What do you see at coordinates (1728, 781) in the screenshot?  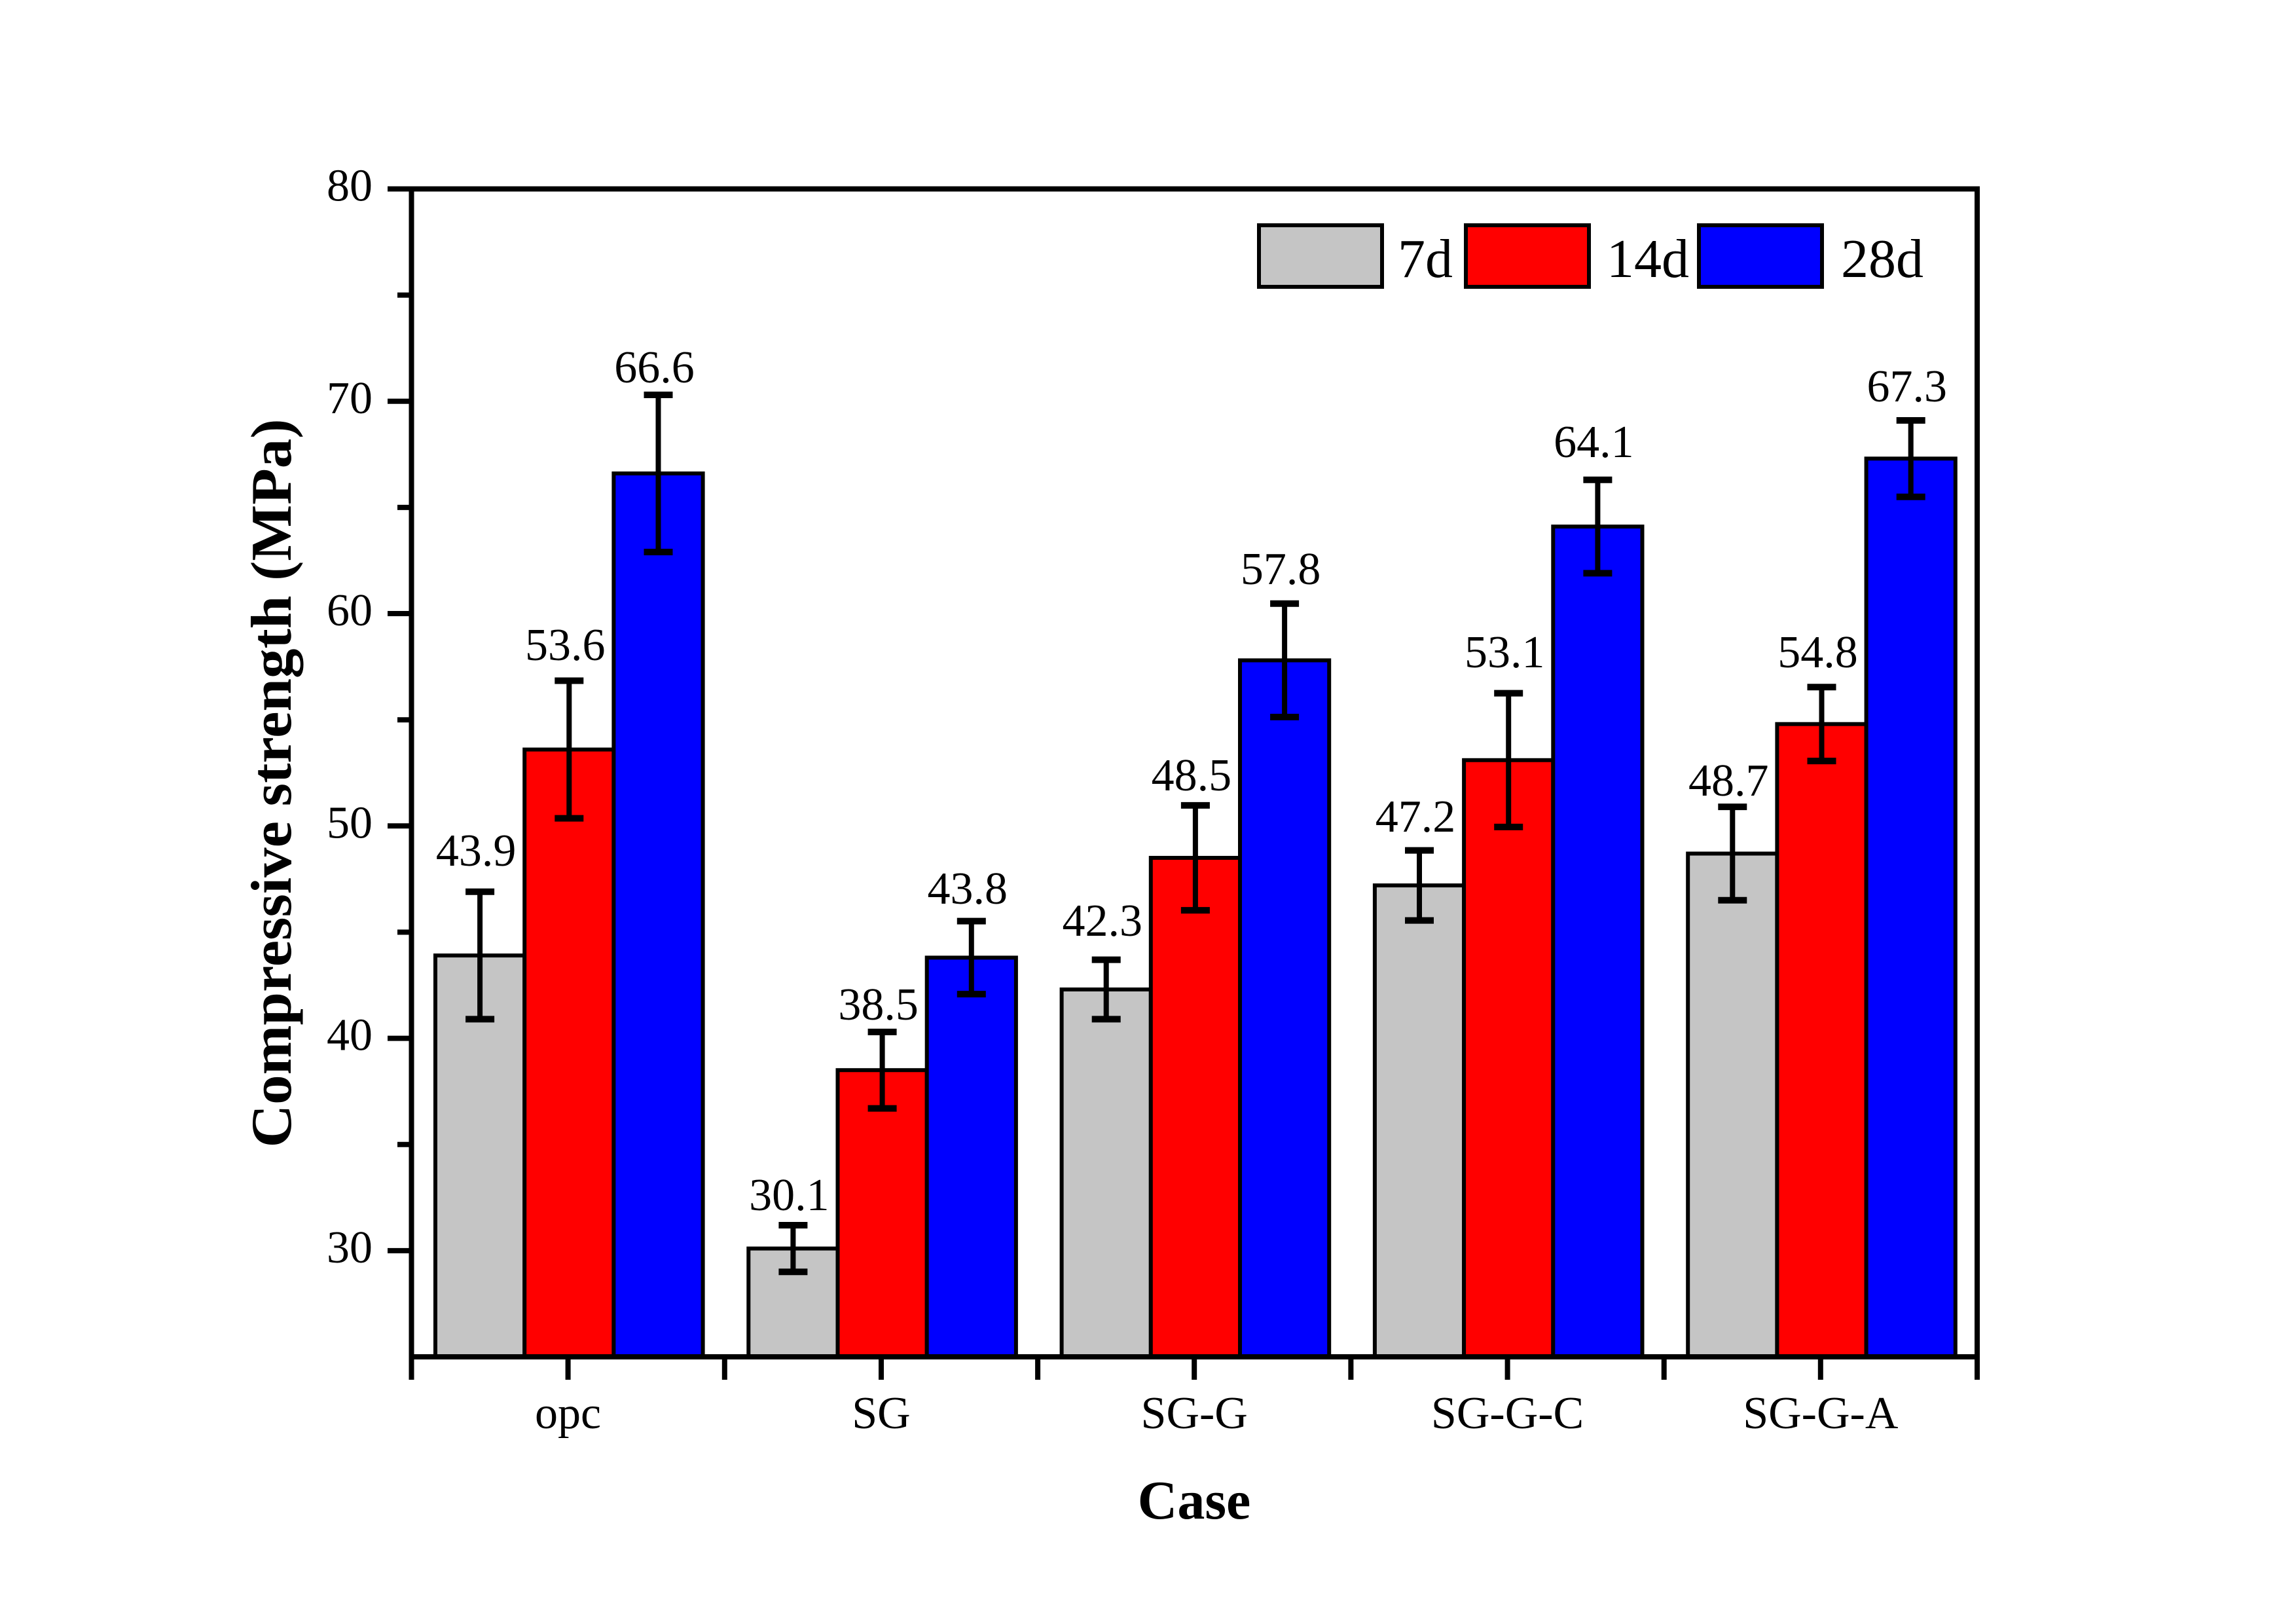 I see `svg-text: 48.7` at bounding box center [1728, 781].